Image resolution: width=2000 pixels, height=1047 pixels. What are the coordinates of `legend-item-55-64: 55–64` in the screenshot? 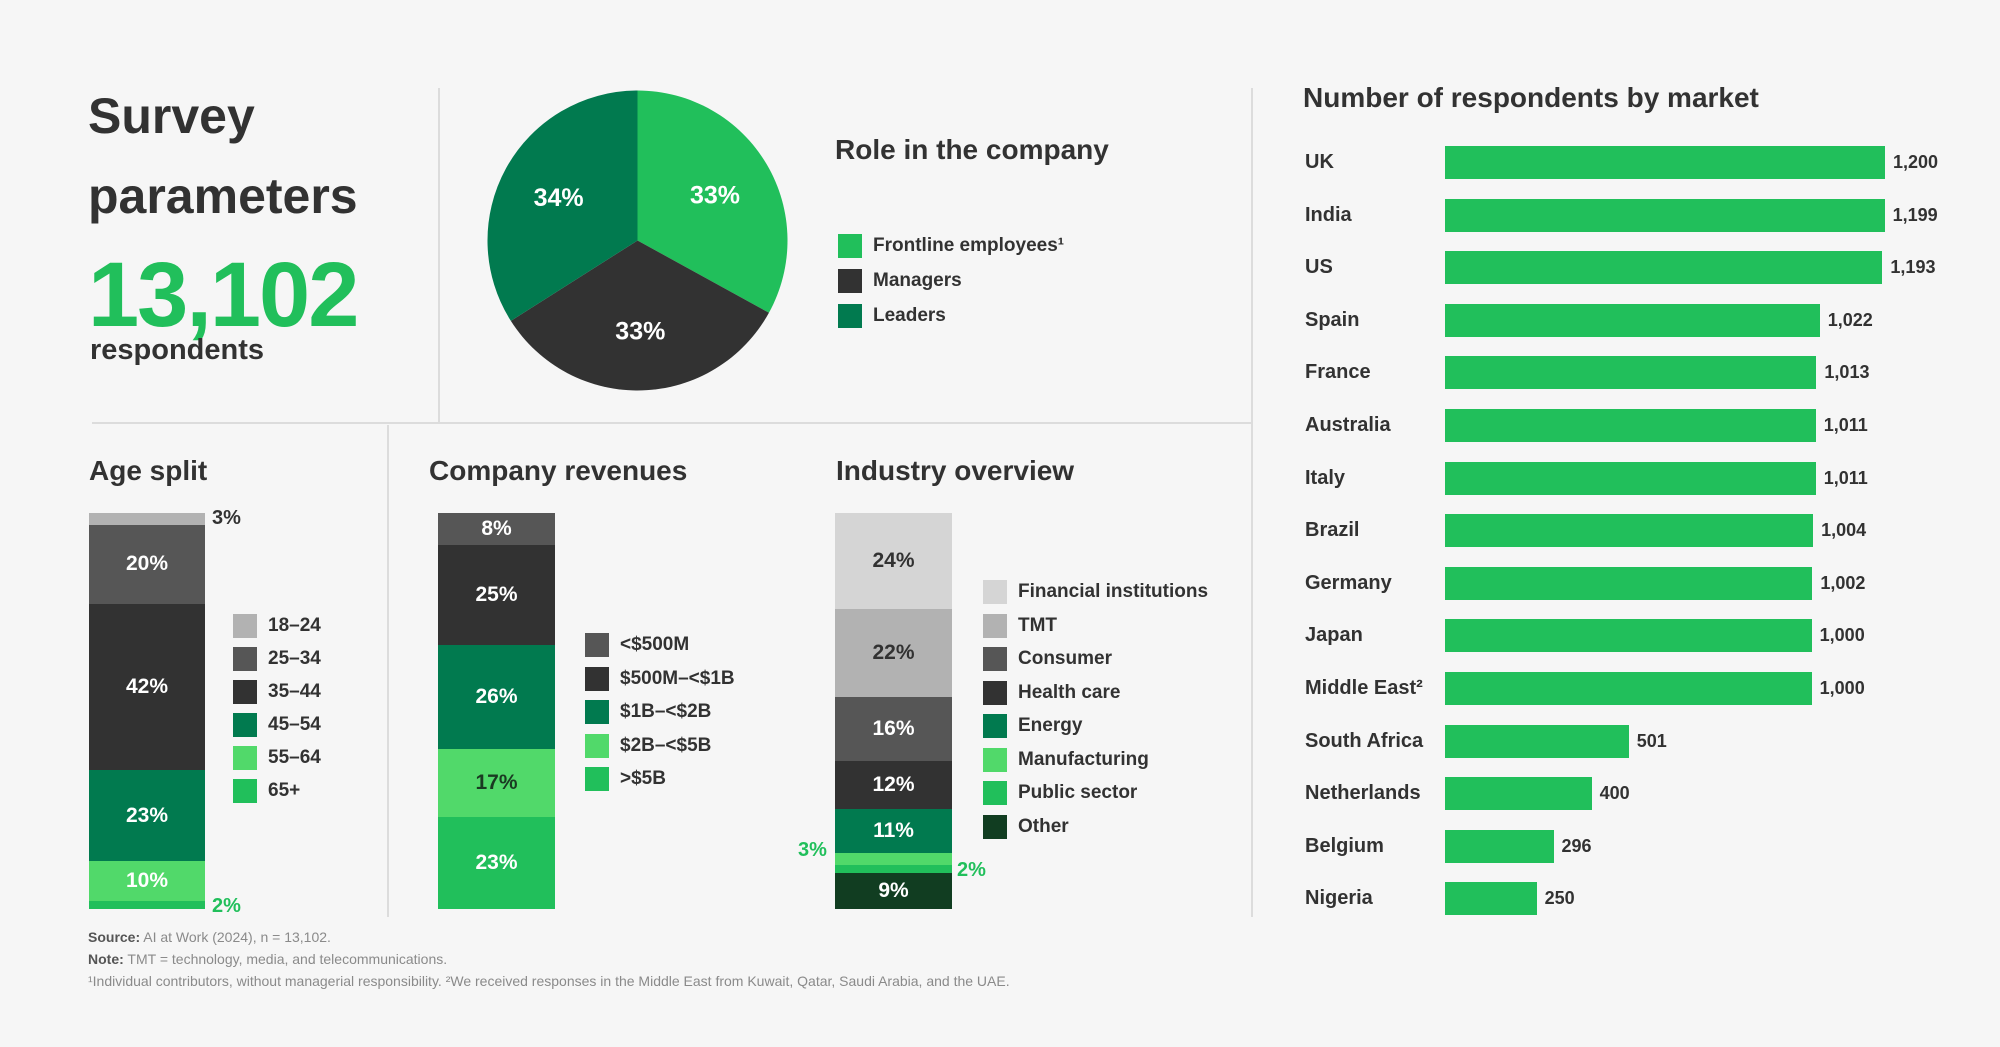 It's located at (277, 758).